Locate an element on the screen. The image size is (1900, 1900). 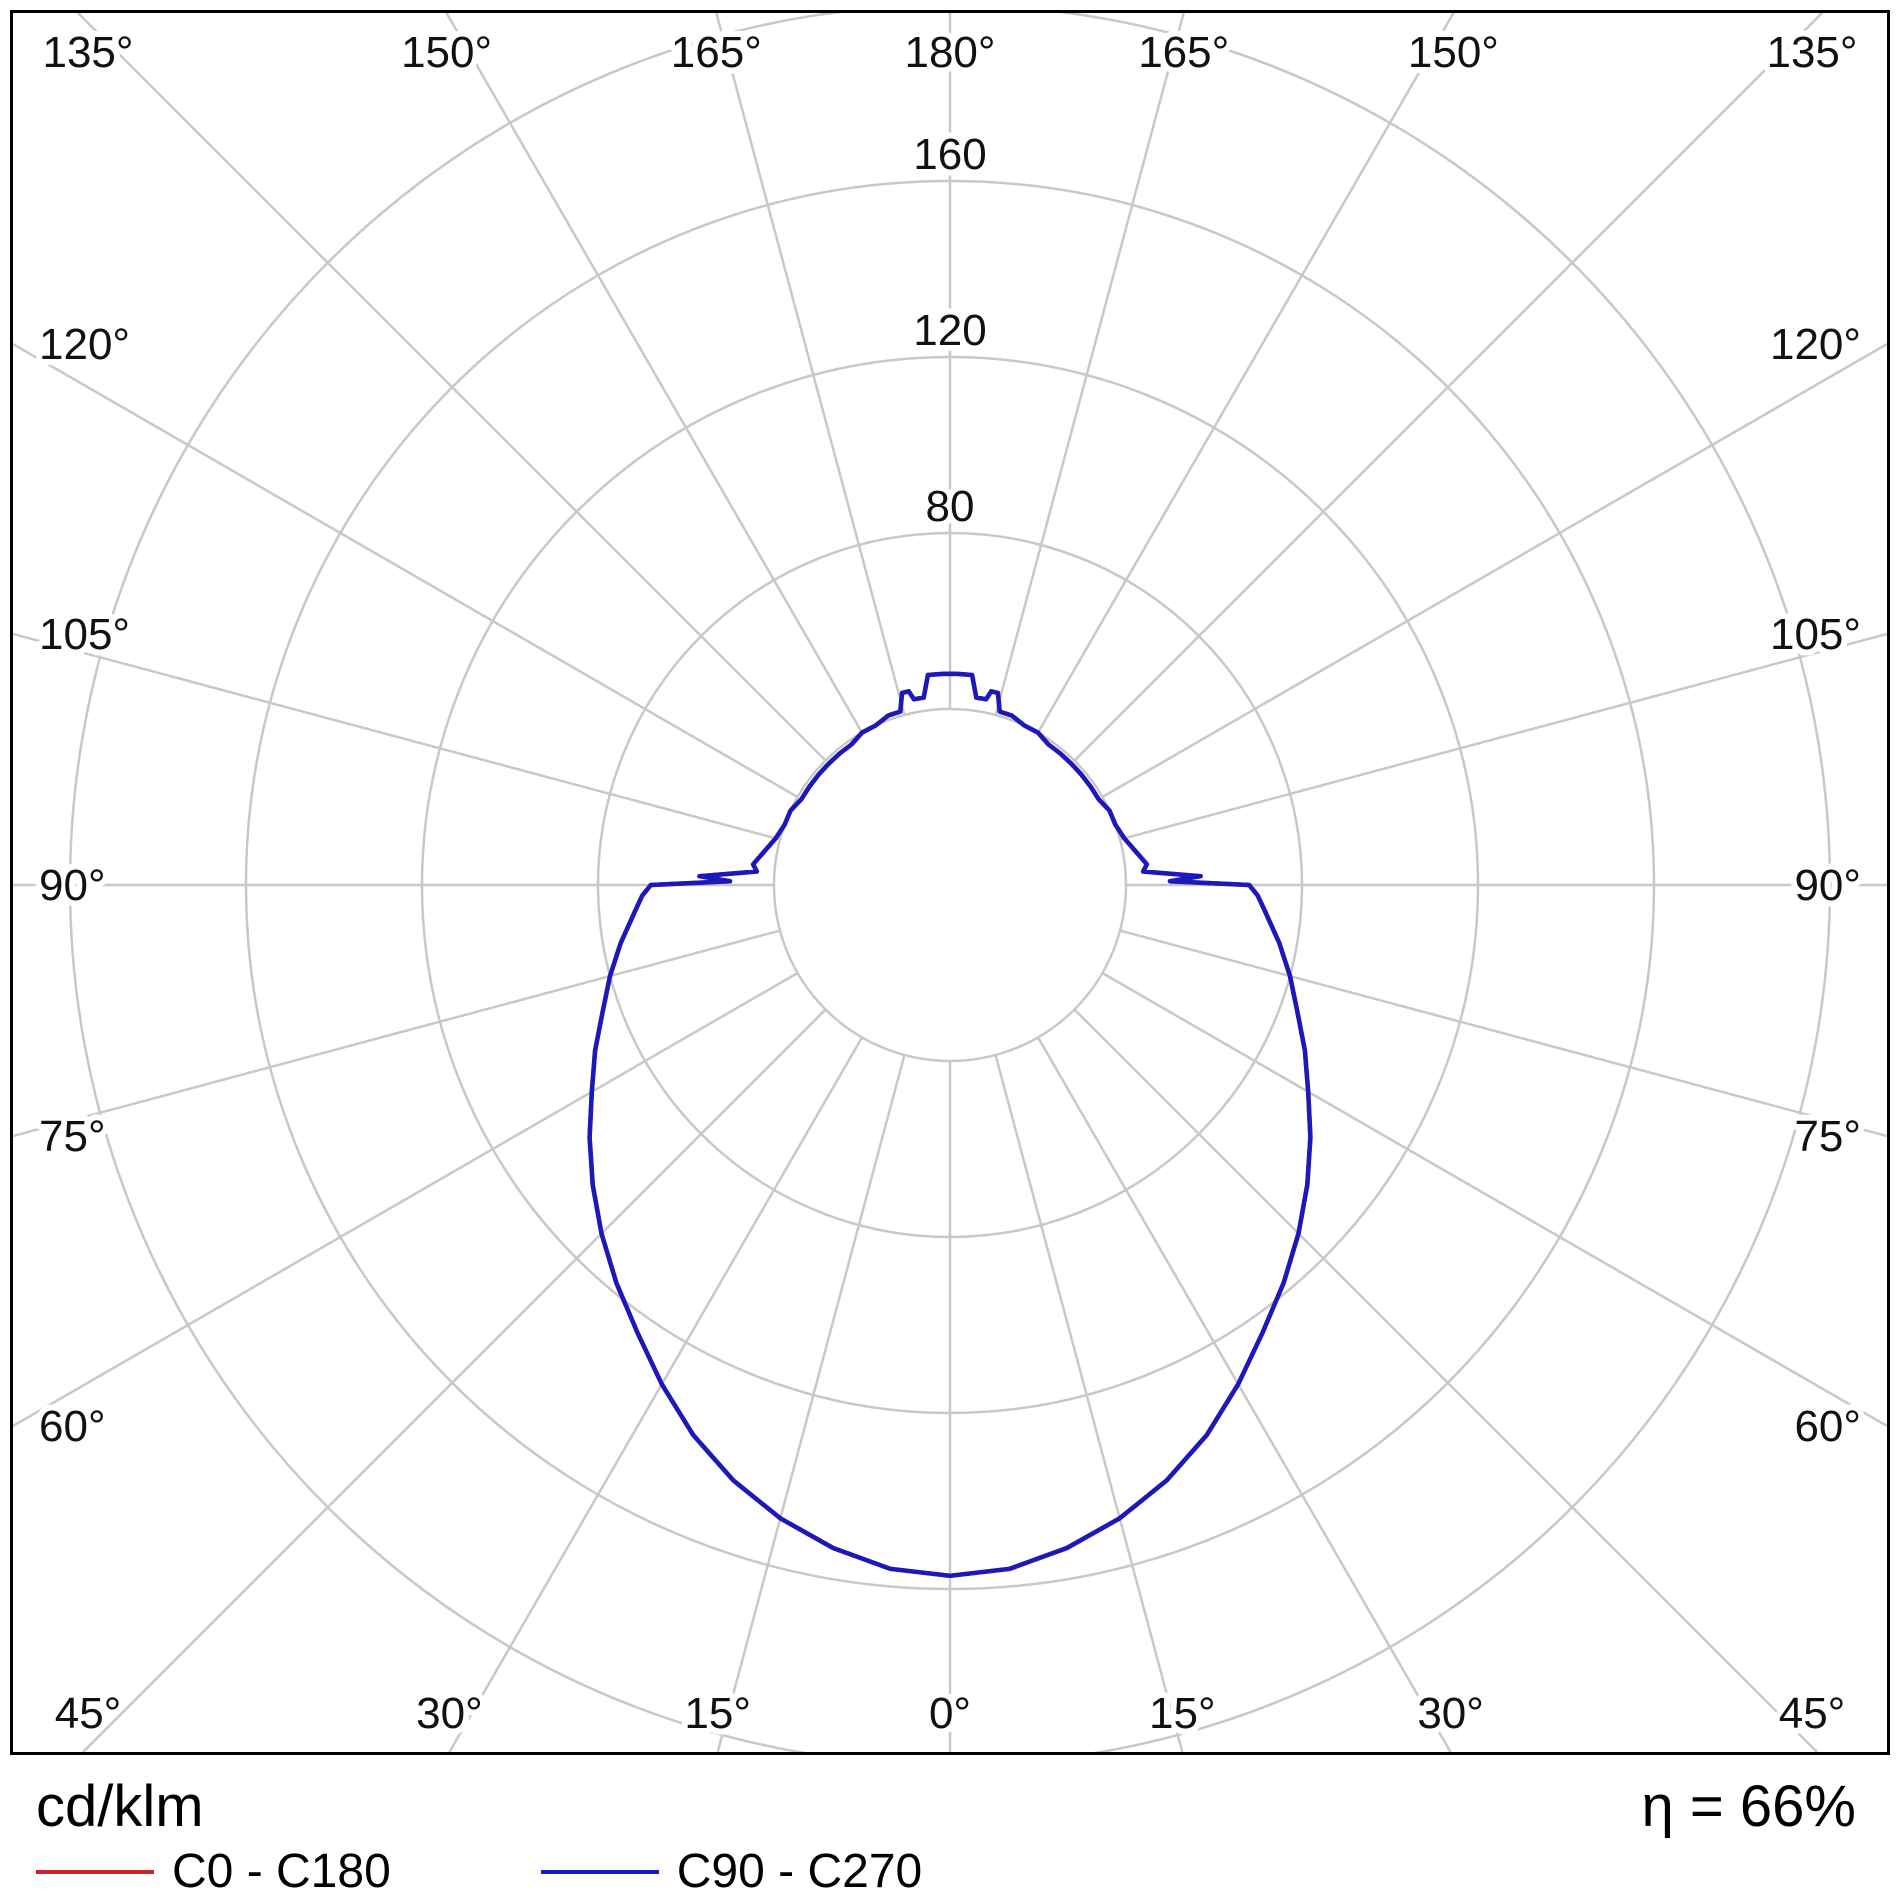
c0-c180-line-swatch is located at coordinates (95, 1872).